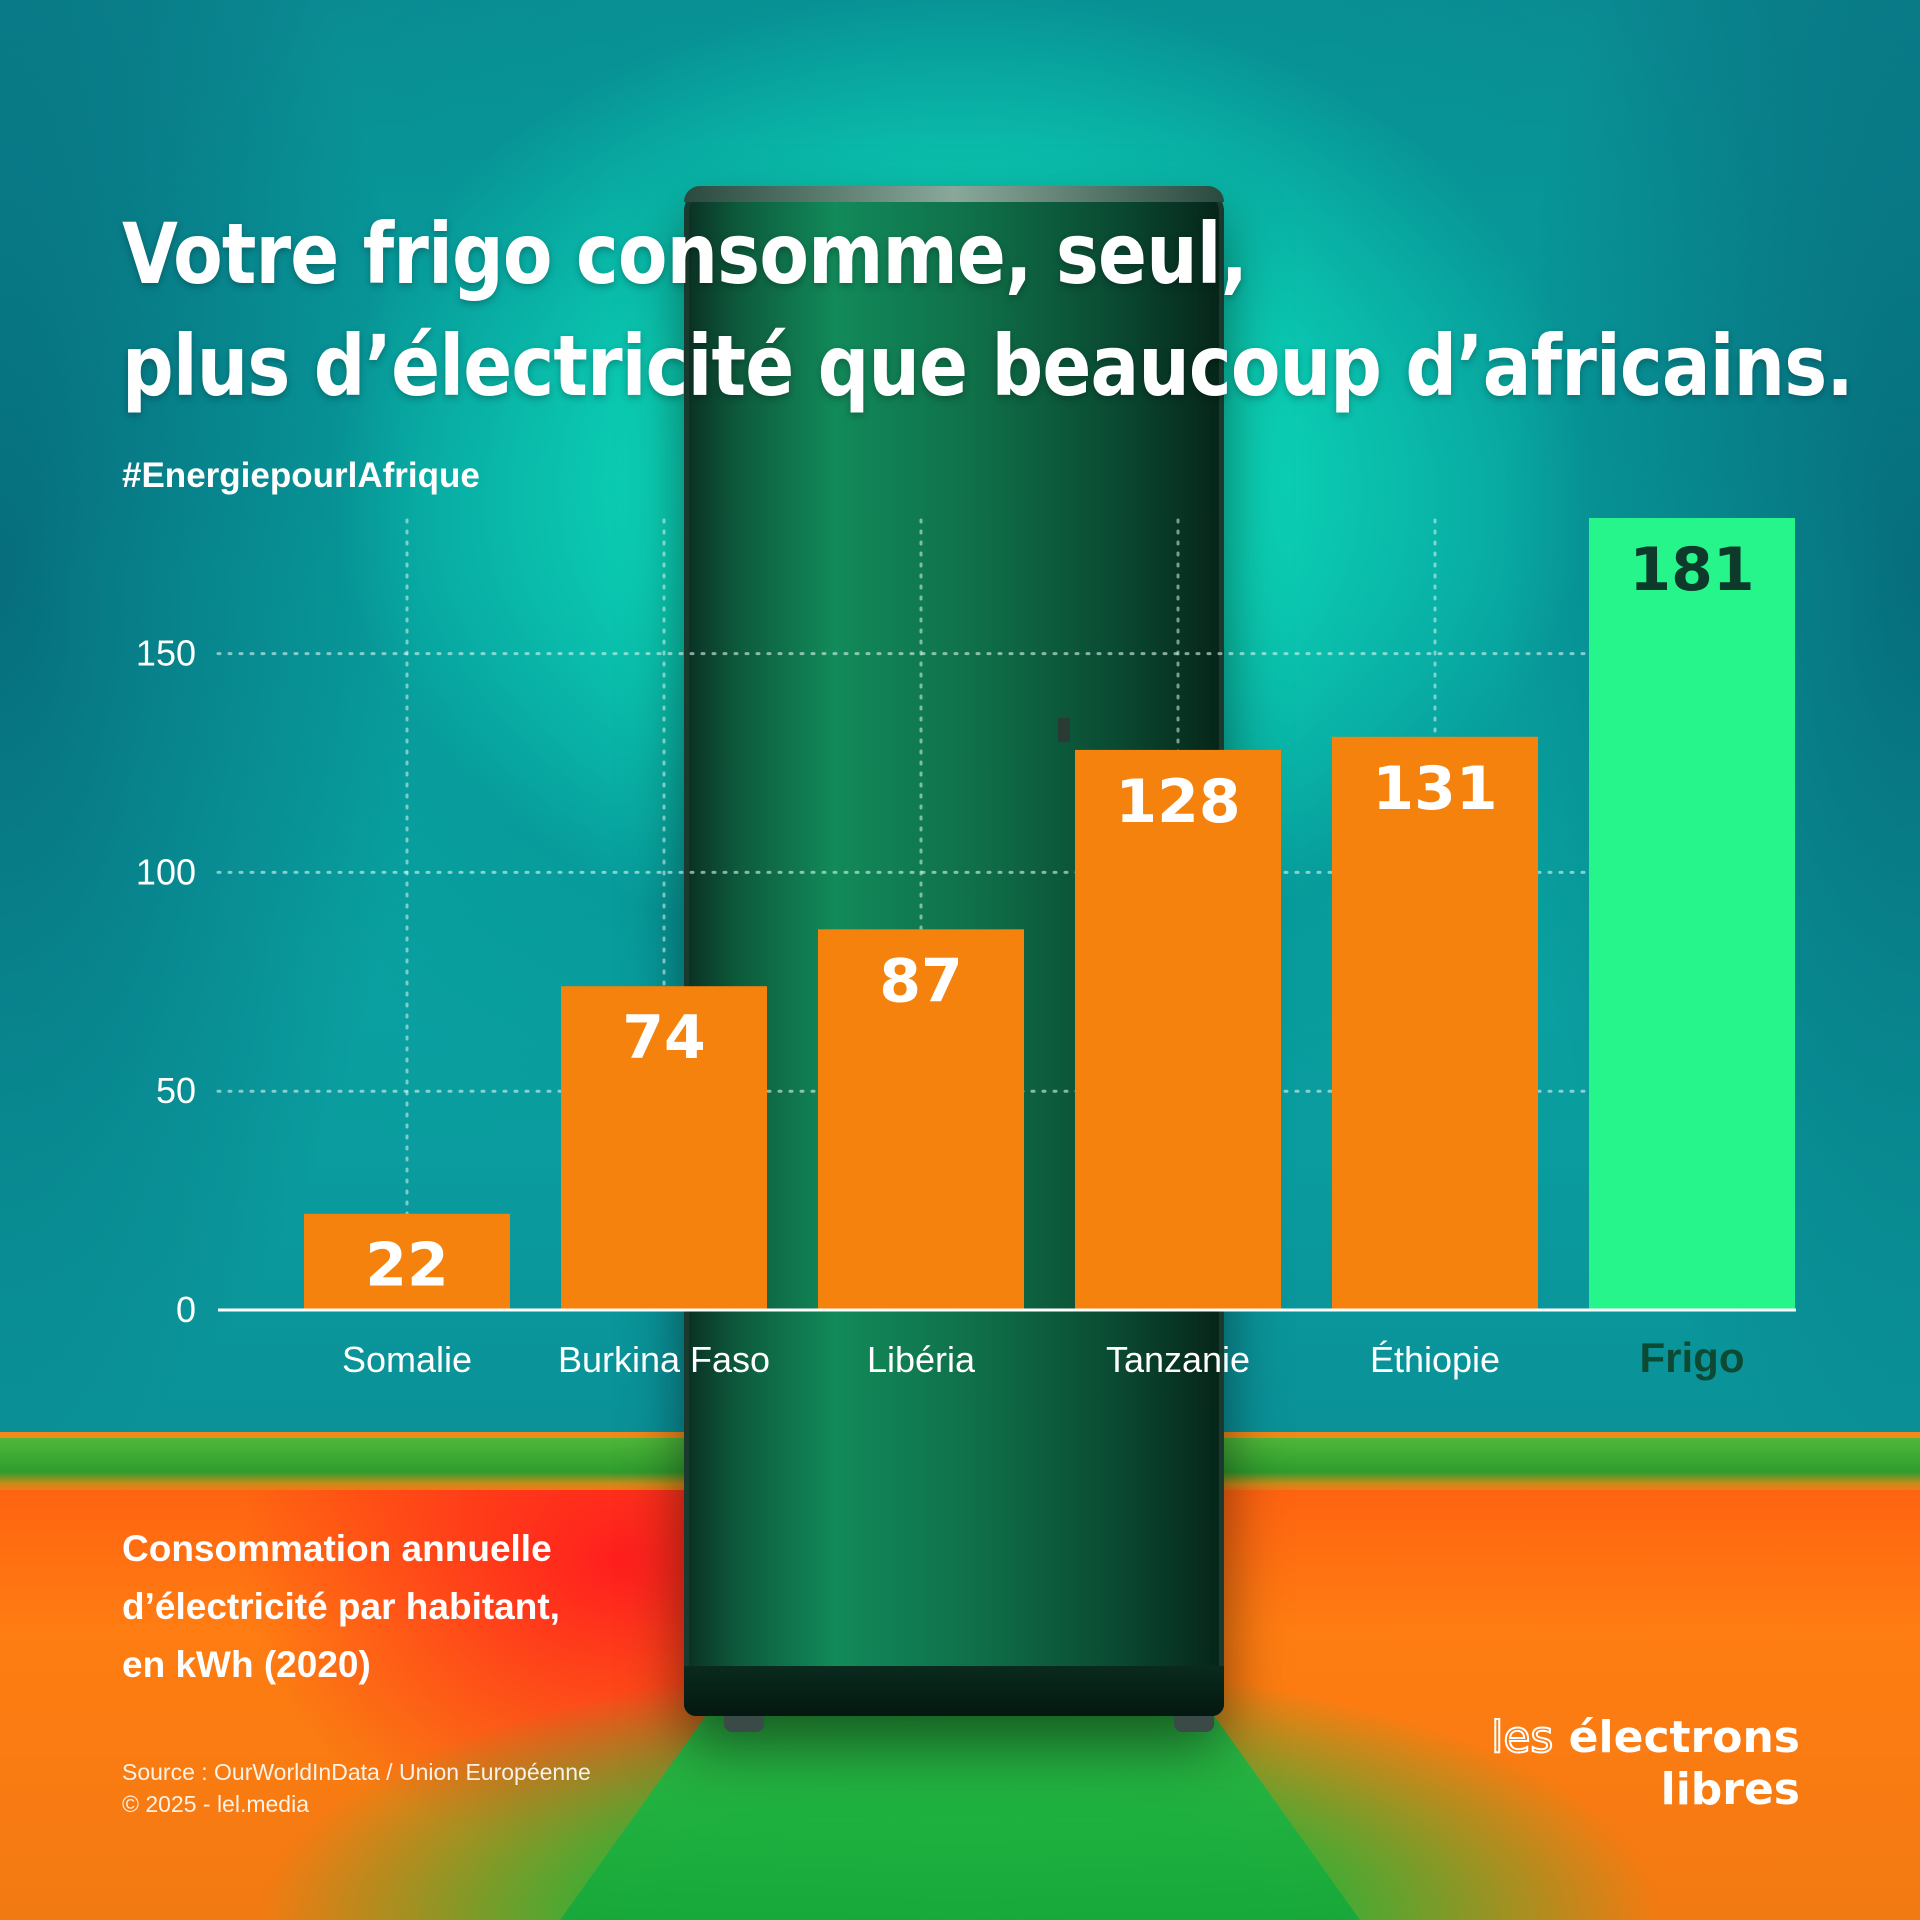  What do you see at coordinates (1177, 802) in the screenshot?
I see `data-label: 128` at bounding box center [1177, 802].